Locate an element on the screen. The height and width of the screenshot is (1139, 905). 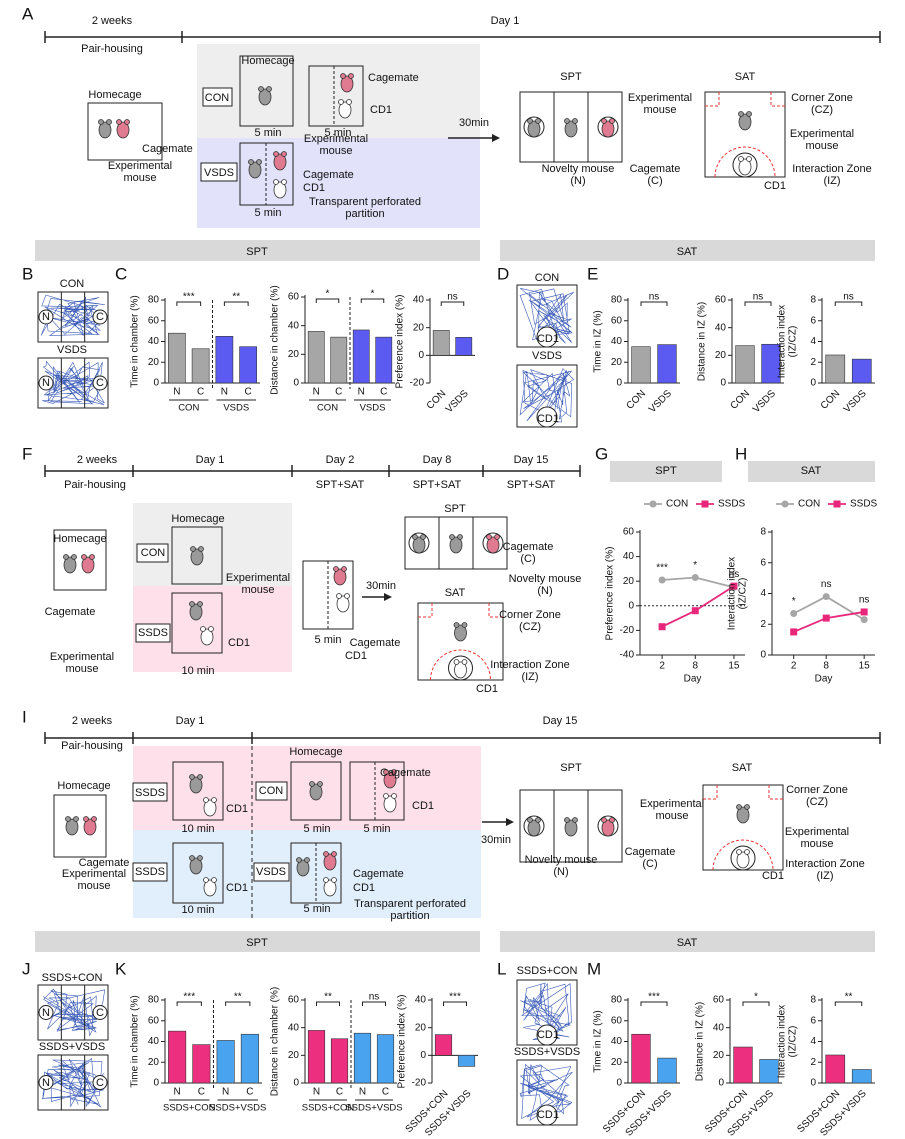
x-tick-label: N is located at coordinates (316, 392).